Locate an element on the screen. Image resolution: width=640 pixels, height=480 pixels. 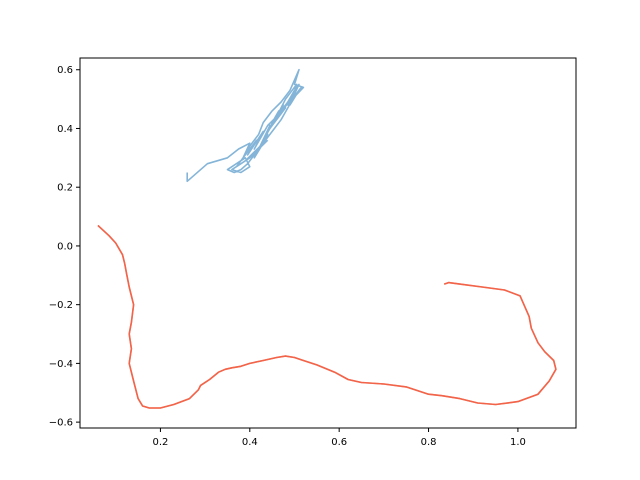
x-tick-label: 0.6 is located at coordinates (339, 442).